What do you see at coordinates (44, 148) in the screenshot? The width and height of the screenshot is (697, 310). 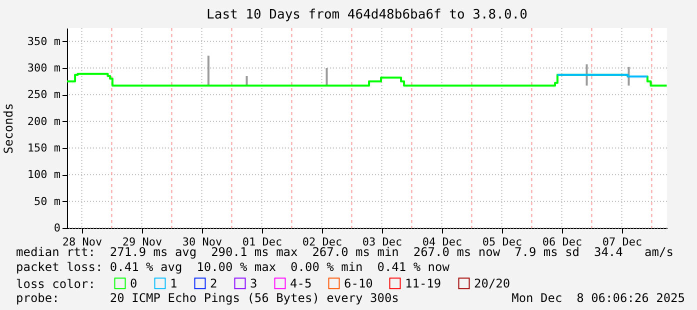 I see `y-tick-label: 150 m` at bounding box center [44, 148].